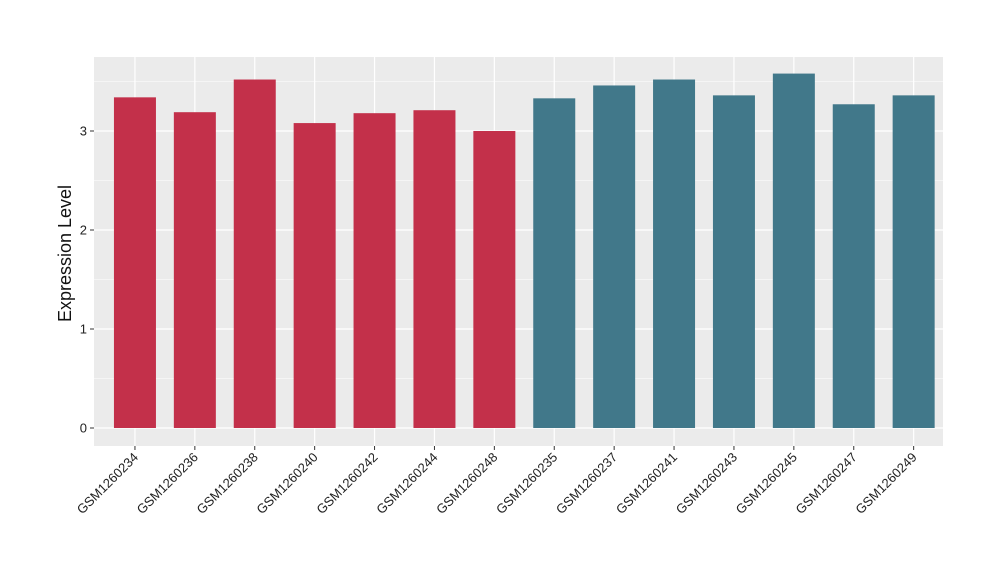 The width and height of the screenshot is (1000, 580). What do you see at coordinates (83, 329) in the screenshot?
I see `y-tick-label: 1` at bounding box center [83, 329].